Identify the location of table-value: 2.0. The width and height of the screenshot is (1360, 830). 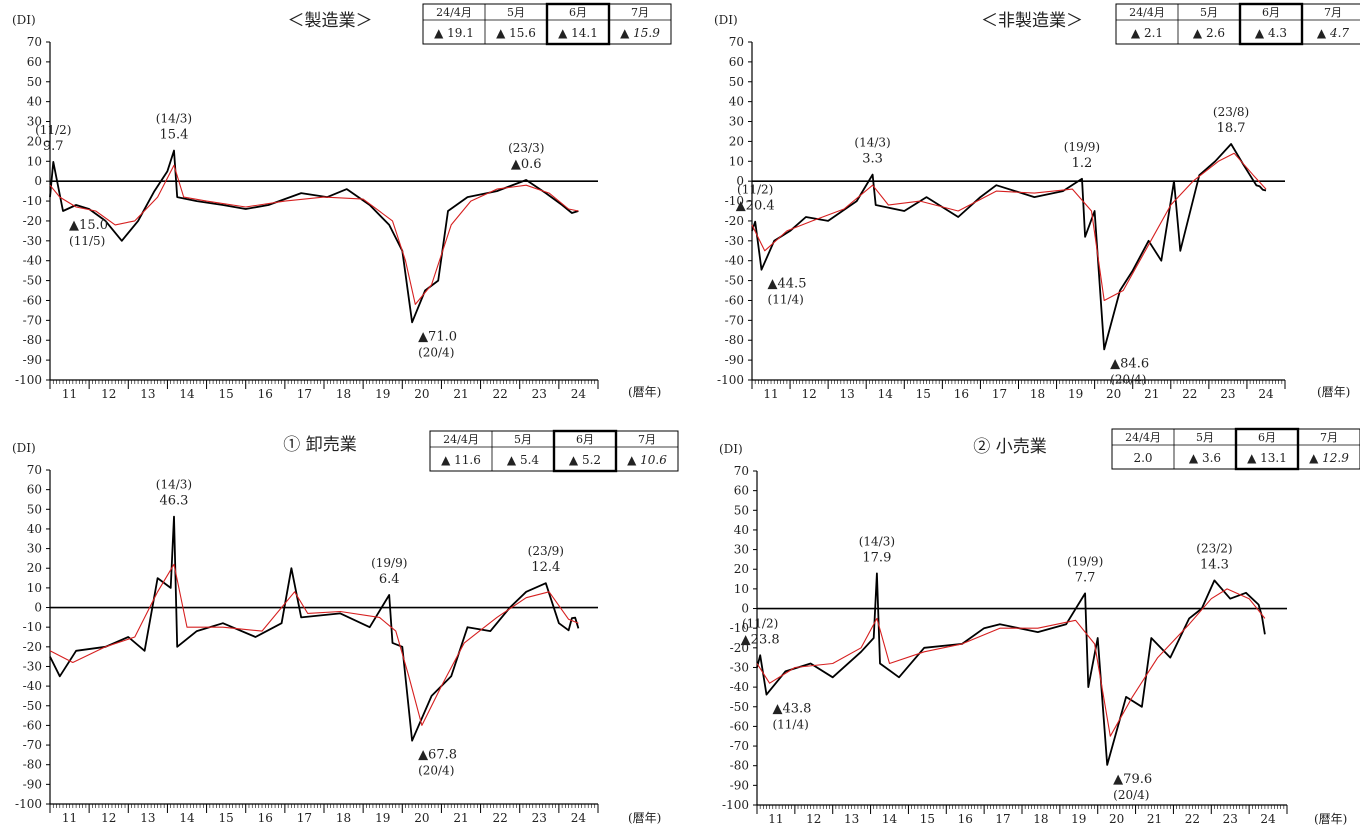
(1142, 458).